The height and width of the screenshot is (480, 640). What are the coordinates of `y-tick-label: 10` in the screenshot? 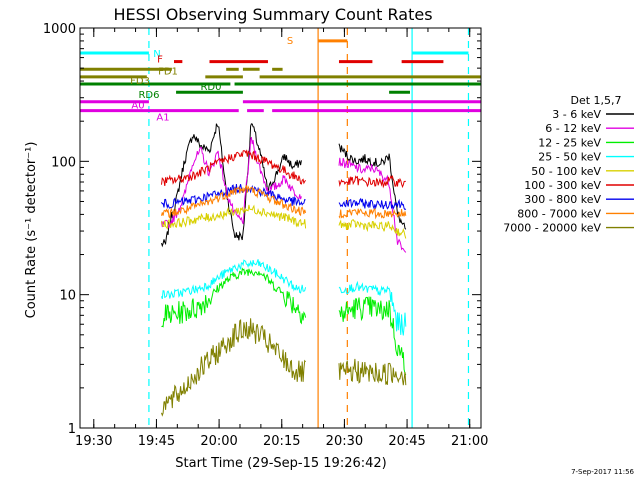 It's located at (67, 296).